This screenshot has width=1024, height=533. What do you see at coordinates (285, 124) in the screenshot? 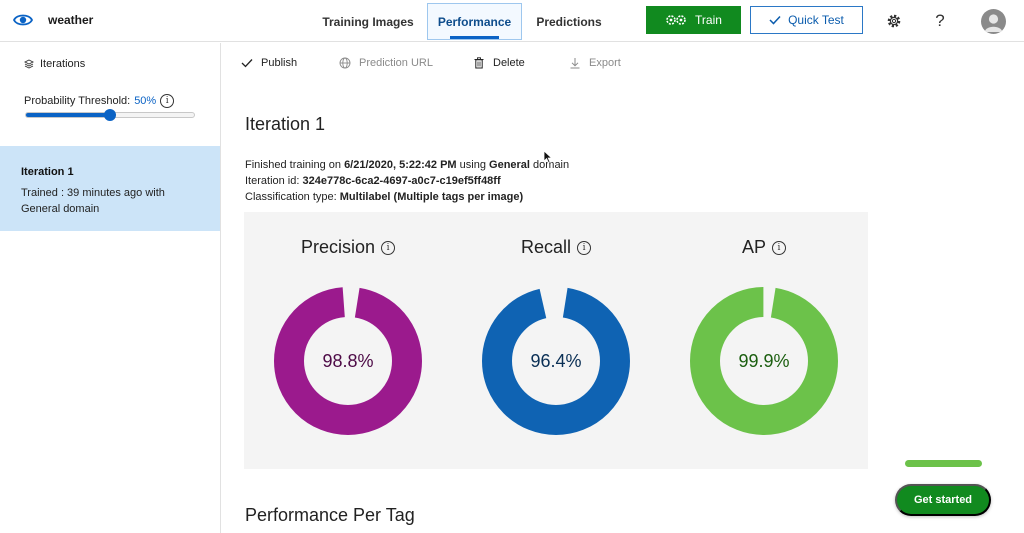
I see `page-title: Iteration 1` at bounding box center [285, 124].